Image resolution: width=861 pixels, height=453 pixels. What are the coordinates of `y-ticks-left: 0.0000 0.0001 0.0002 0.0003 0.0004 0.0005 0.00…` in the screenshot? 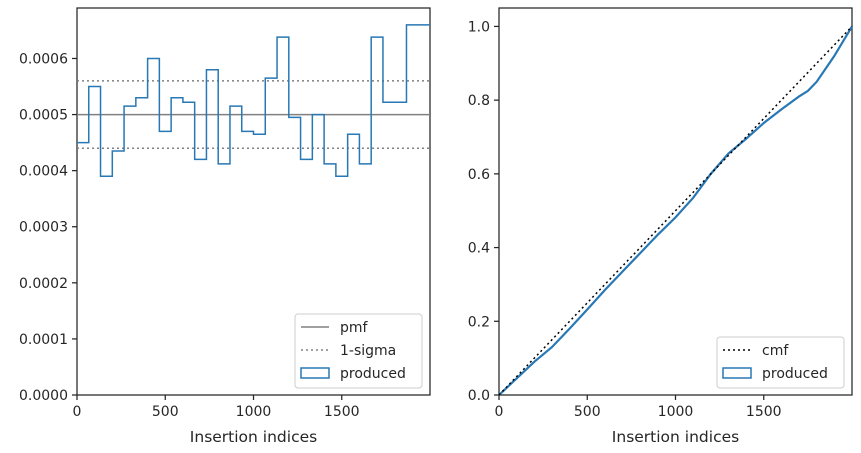 It's located at (48, 227).